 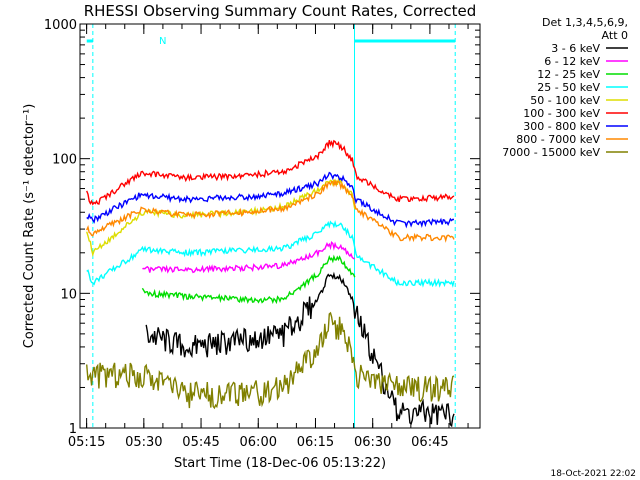 I want to click on annotation-n: N, so click(x=162, y=41).